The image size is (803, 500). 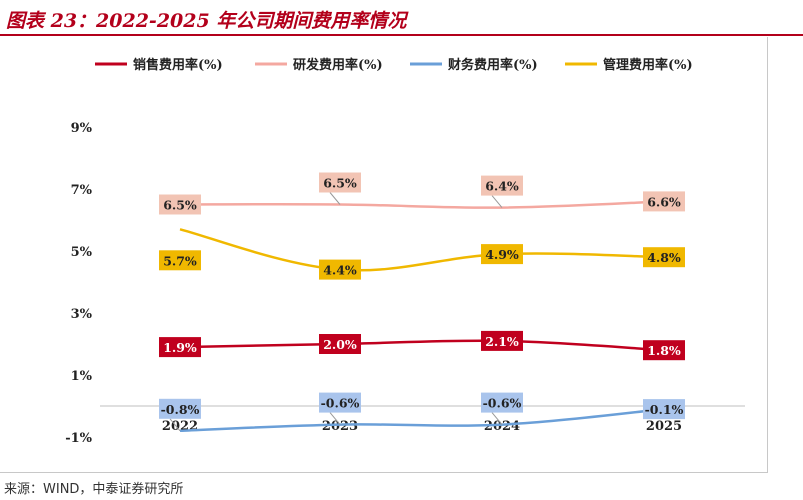 I want to click on data-label-sales: 2.0%, so click(x=340, y=344).